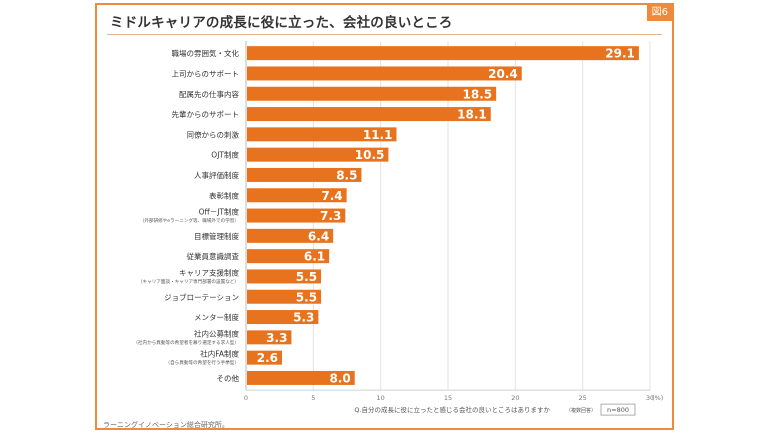 This screenshot has height=433, width=770. Describe the element at coordinates (209, 272) in the screenshot. I see `category-label: キャリア支援制度` at that location.